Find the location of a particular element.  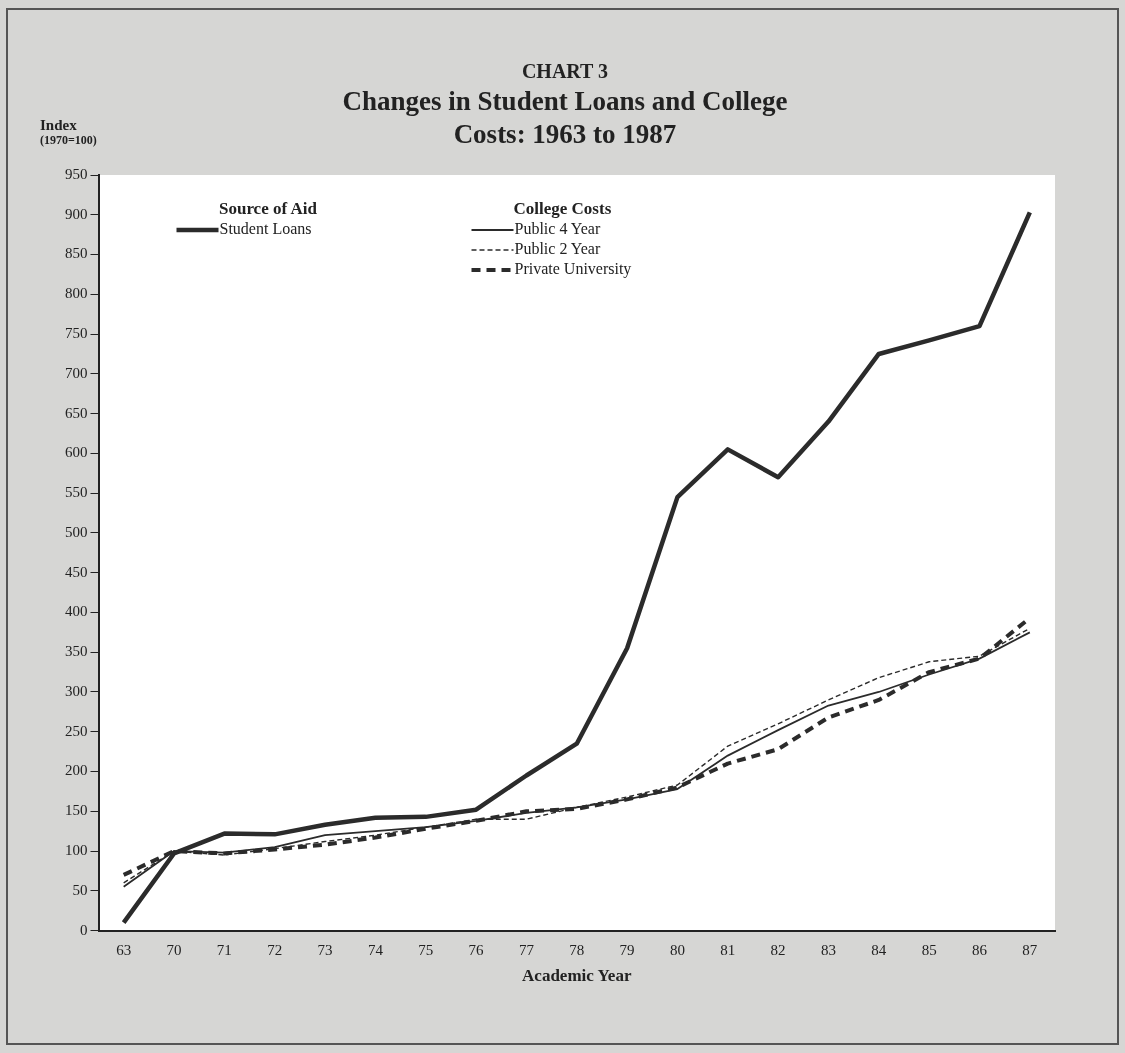

x-tick-label: 84 is located at coordinates (879, 949).